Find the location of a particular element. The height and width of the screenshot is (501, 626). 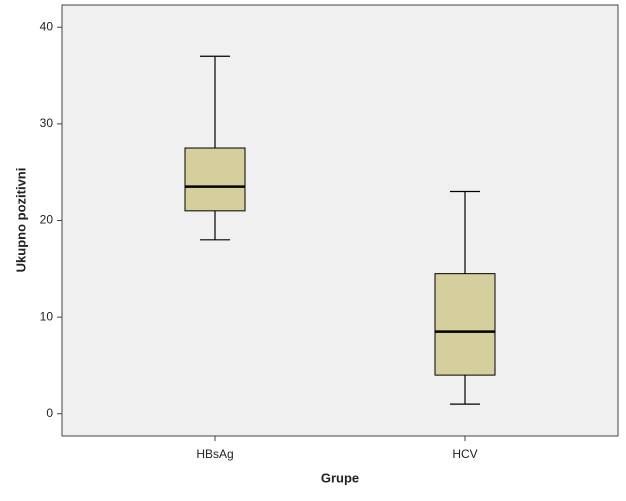

x-tick-label: HCV is located at coordinates (464, 454).